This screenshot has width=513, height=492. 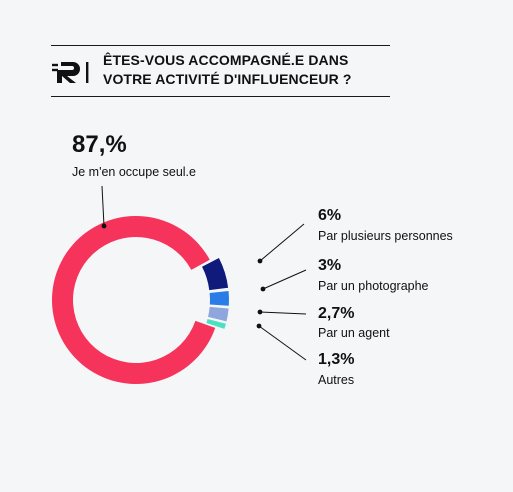 I want to click on slice-percent-3: 2,7%, so click(x=336, y=313).